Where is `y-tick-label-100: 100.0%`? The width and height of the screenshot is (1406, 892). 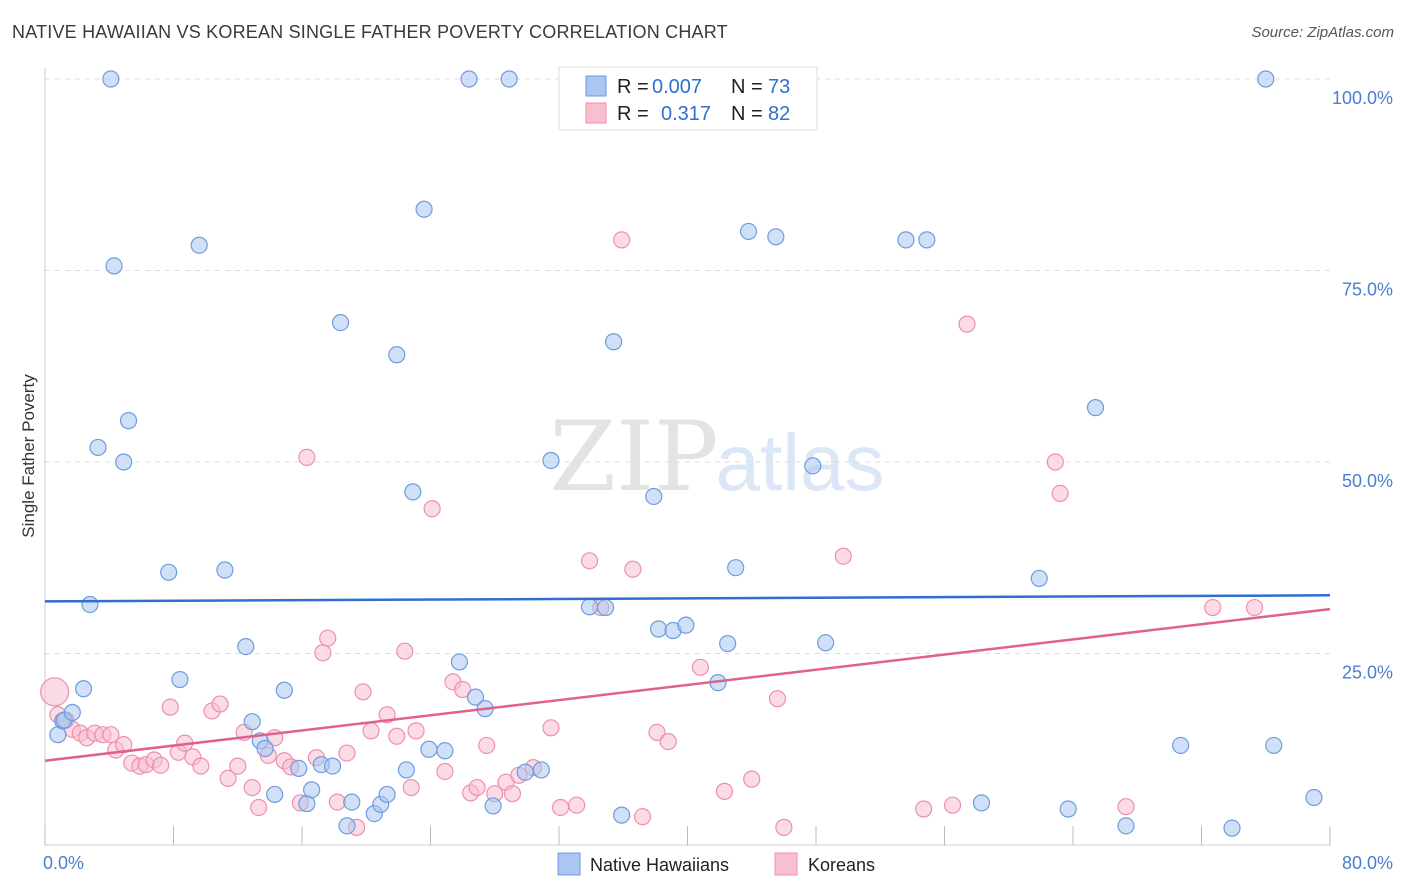
y-tick-label-100: 100.0% is located at coordinates (1362, 98).